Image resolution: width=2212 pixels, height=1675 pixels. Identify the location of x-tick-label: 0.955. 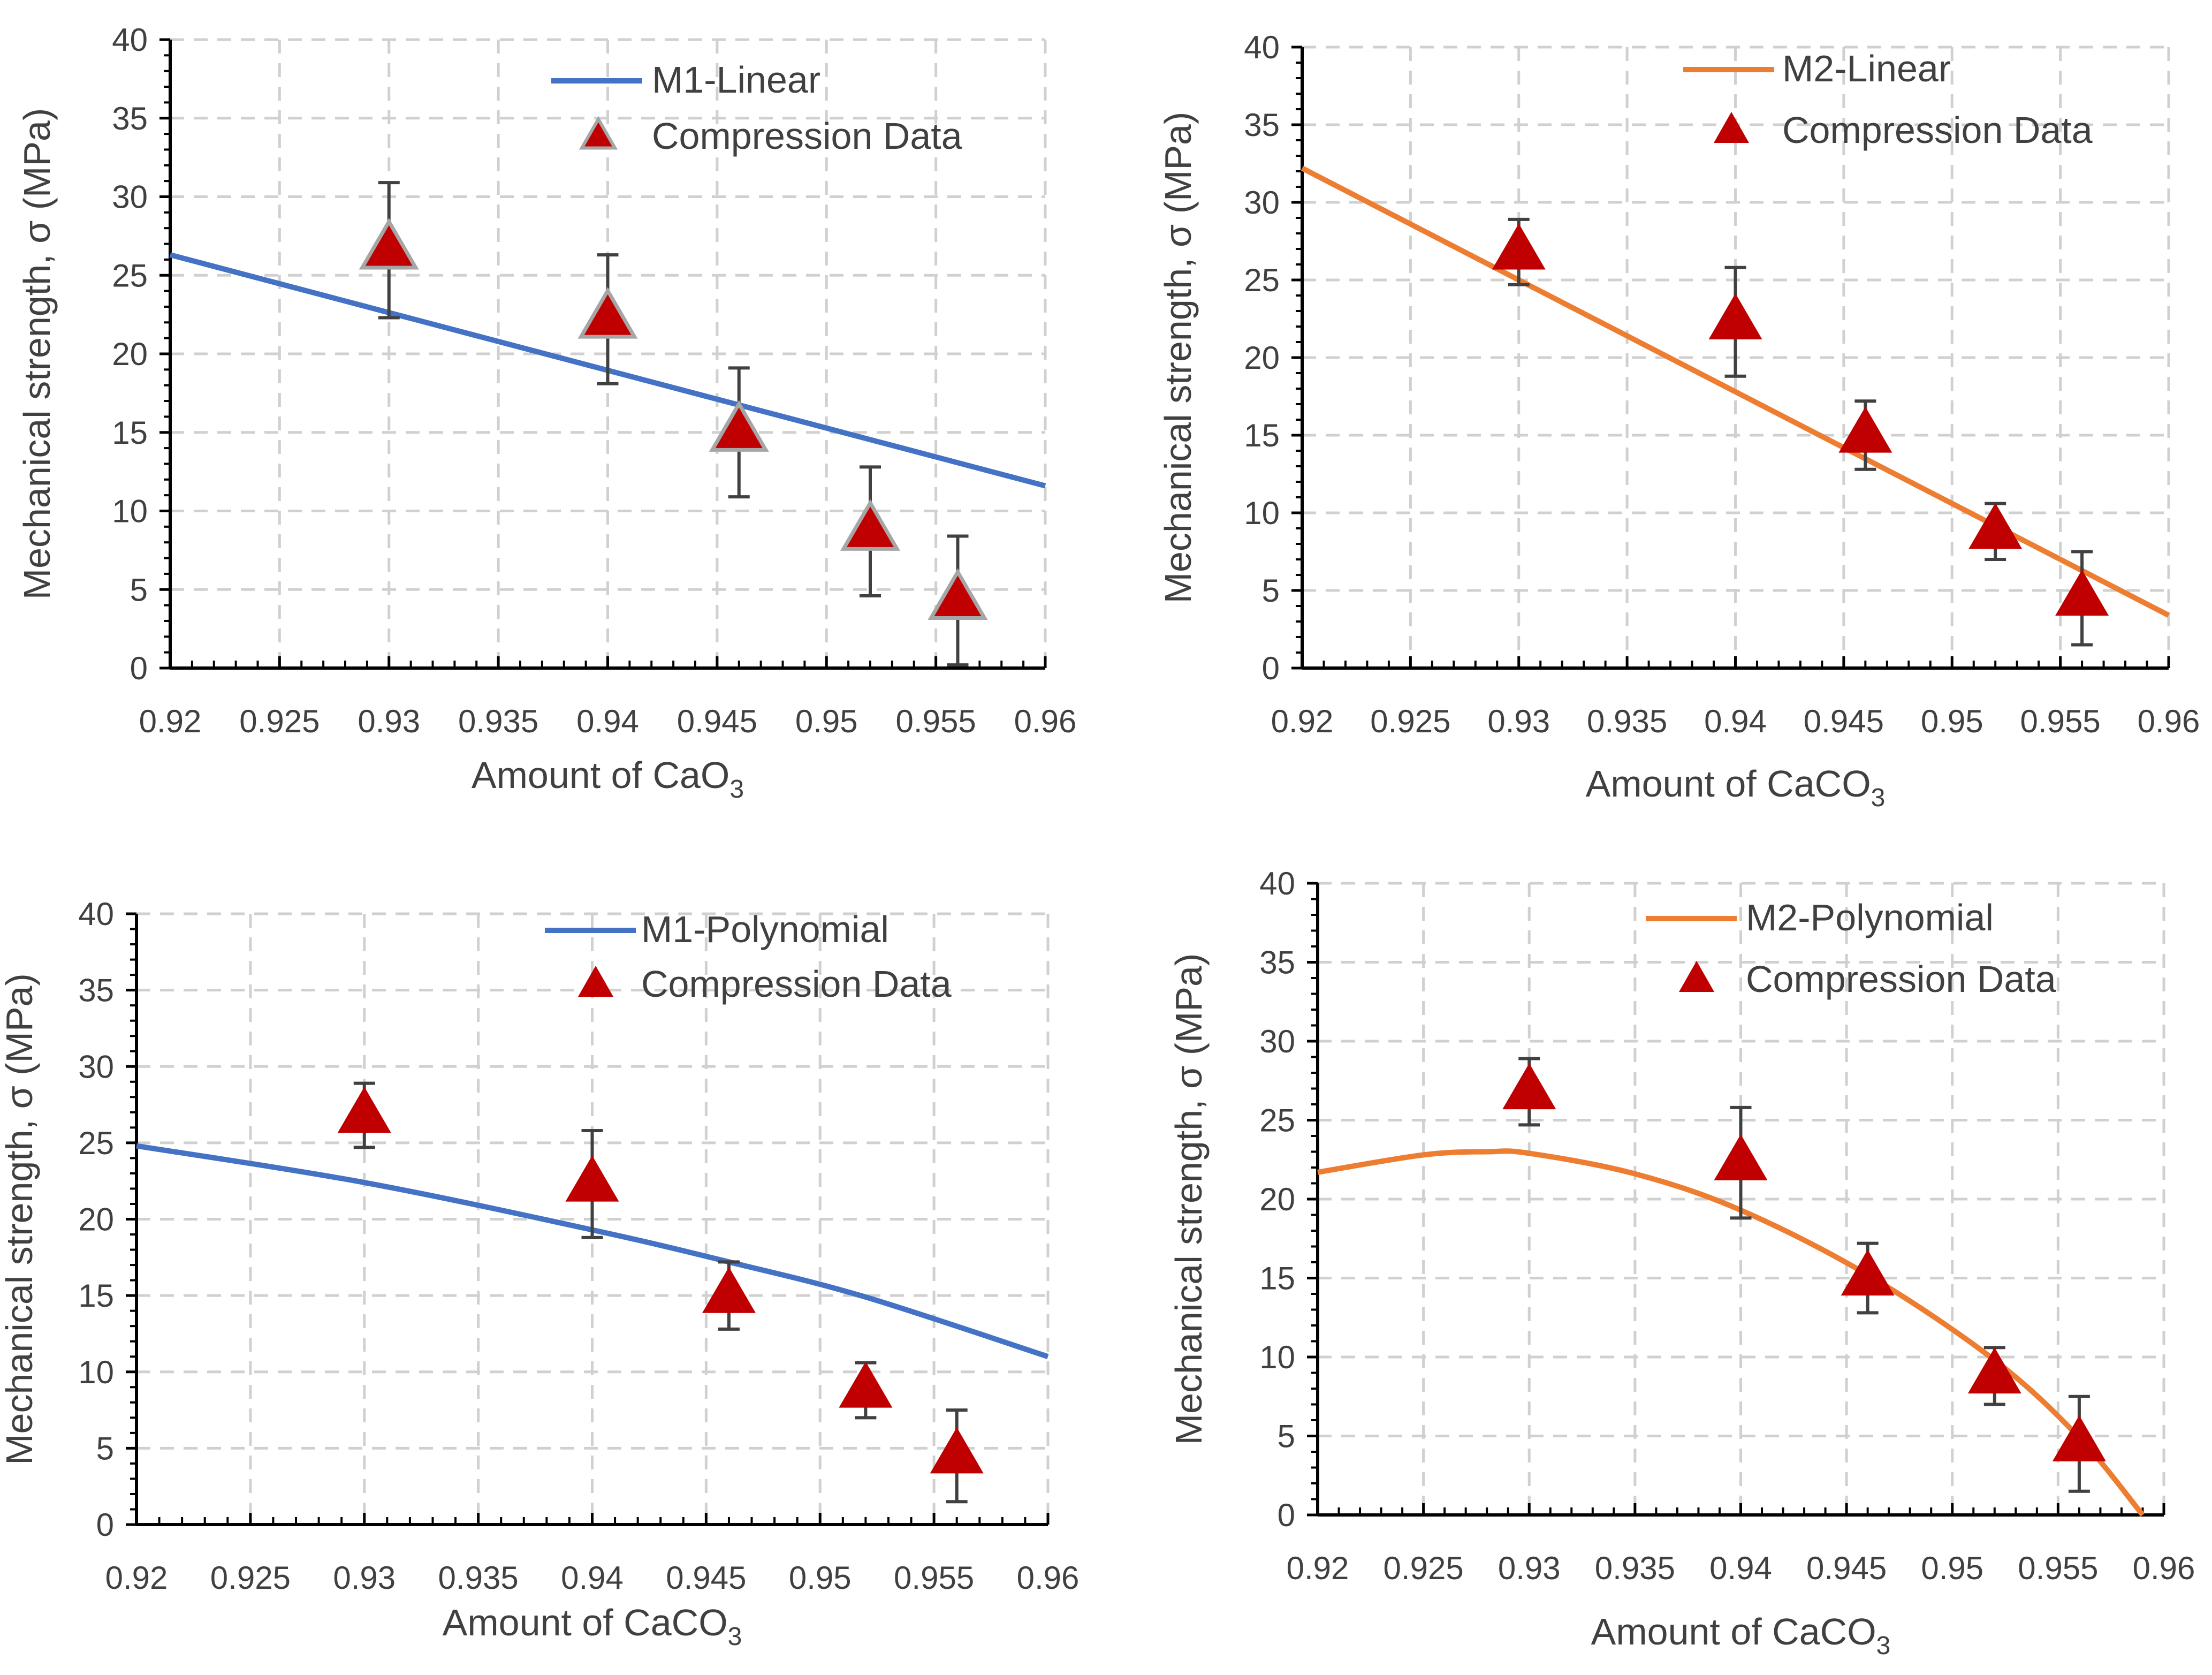
(2058, 1568).